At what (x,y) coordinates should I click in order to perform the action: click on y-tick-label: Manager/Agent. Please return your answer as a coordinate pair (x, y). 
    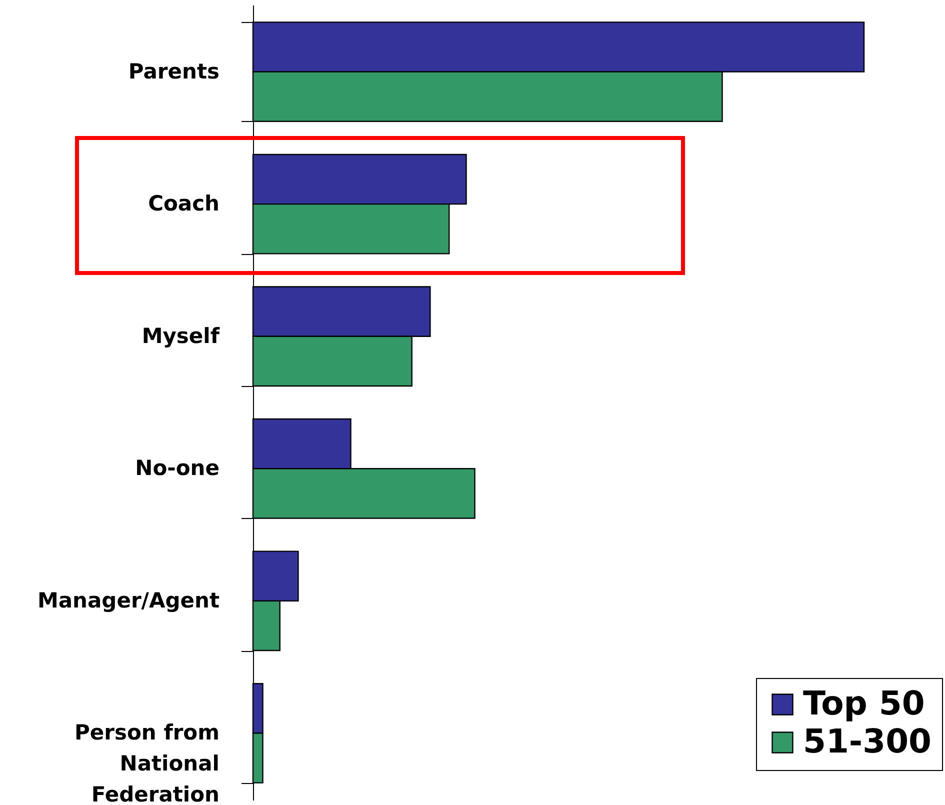
    Looking at the image, I should click on (128, 600).